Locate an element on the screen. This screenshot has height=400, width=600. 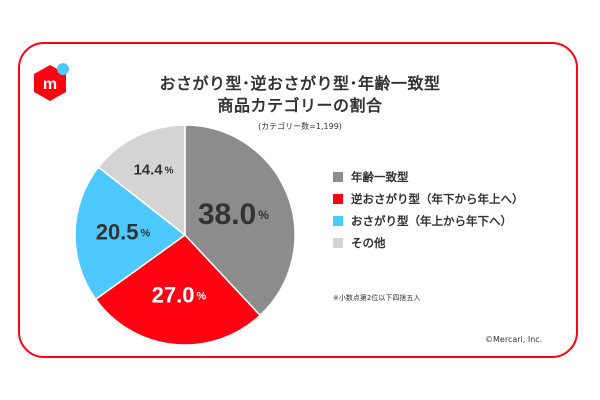
copyright: ©Mercari, Inc. is located at coordinates (514, 339).